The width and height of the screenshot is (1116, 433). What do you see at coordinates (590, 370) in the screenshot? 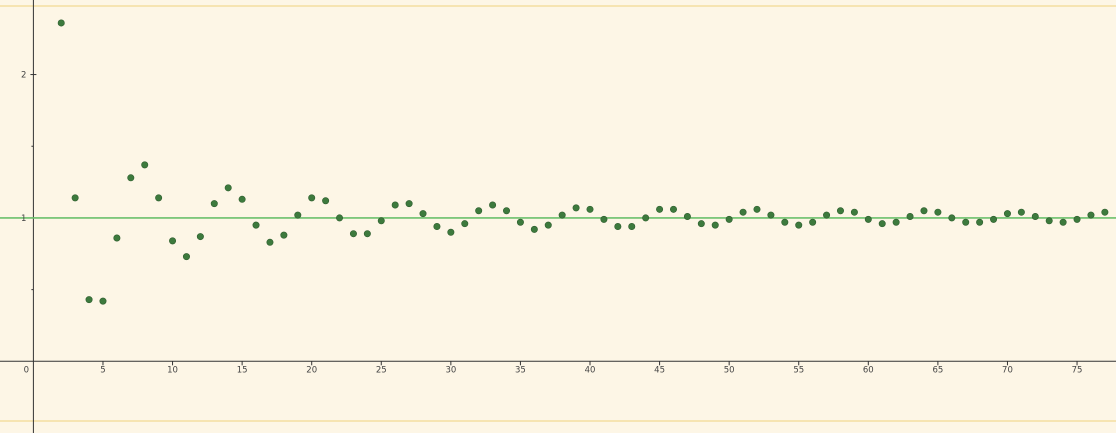
I see `x-tick-label: 40` at bounding box center [590, 370].